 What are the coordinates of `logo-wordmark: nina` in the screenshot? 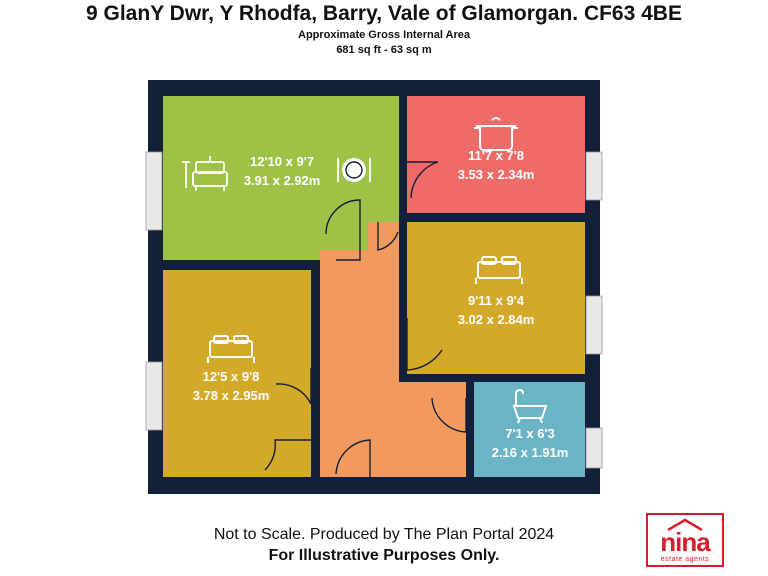 It's located at (685, 542).